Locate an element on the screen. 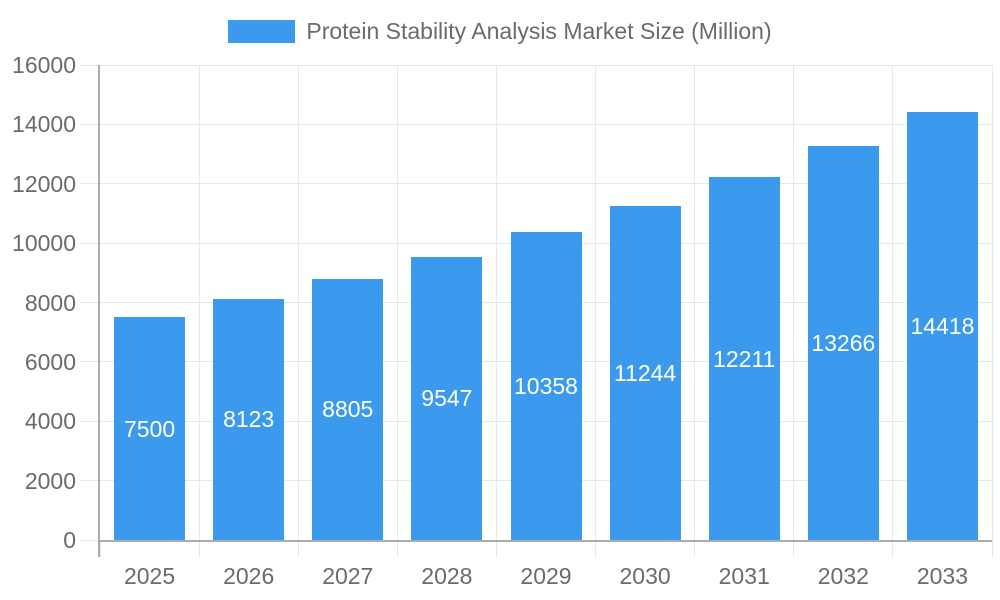 Image resolution: width=1000 pixels, height=600 pixels. bar-value-label-2028: 9547 is located at coordinates (447, 398).